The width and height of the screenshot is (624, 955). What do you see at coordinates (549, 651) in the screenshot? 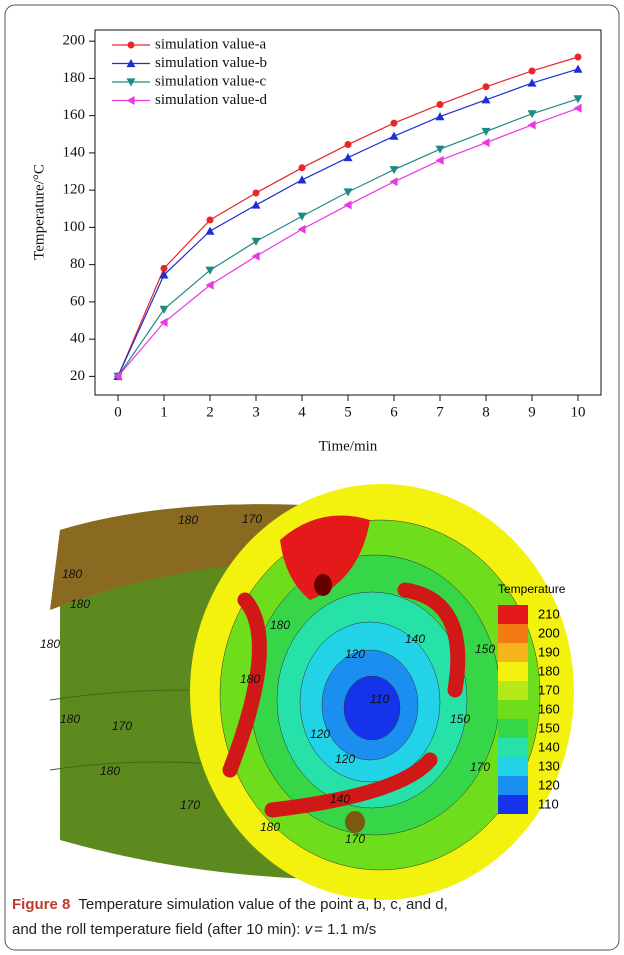
I see `colorbar-label: 190` at bounding box center [549, 651].